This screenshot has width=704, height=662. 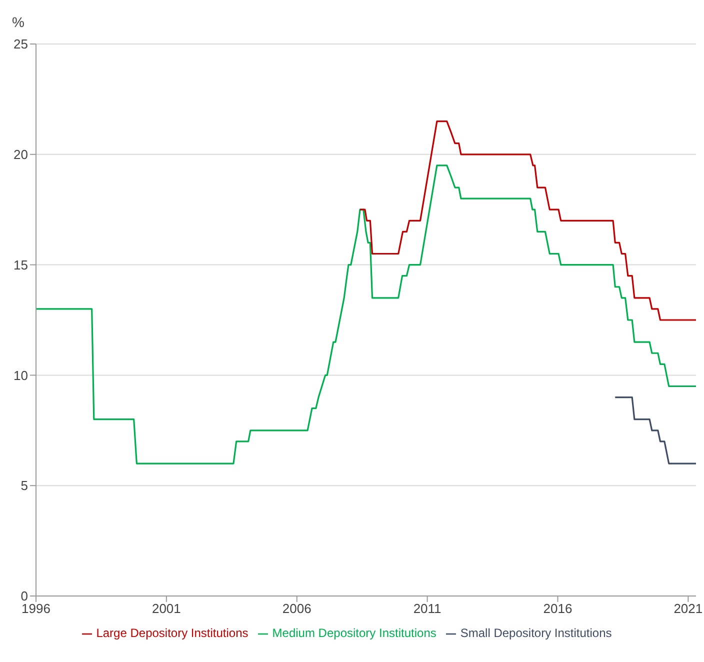 What do you see at coordinates (354, 633) in the screenshot?
I see `legend-label: Medium Depository Institutions` at bounding box center [354, 633].